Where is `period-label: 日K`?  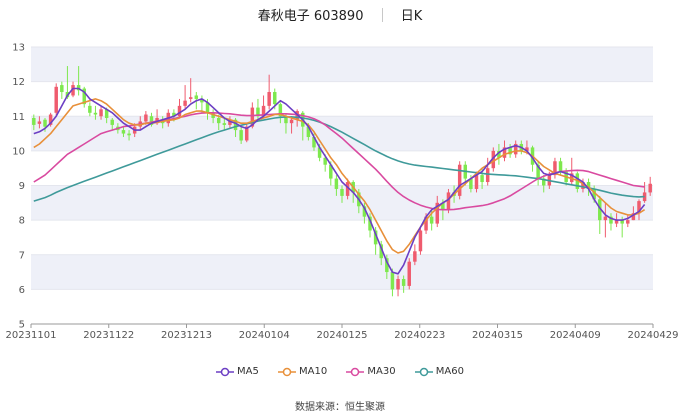 period-label: 日K is located at coordinates (411, 16).